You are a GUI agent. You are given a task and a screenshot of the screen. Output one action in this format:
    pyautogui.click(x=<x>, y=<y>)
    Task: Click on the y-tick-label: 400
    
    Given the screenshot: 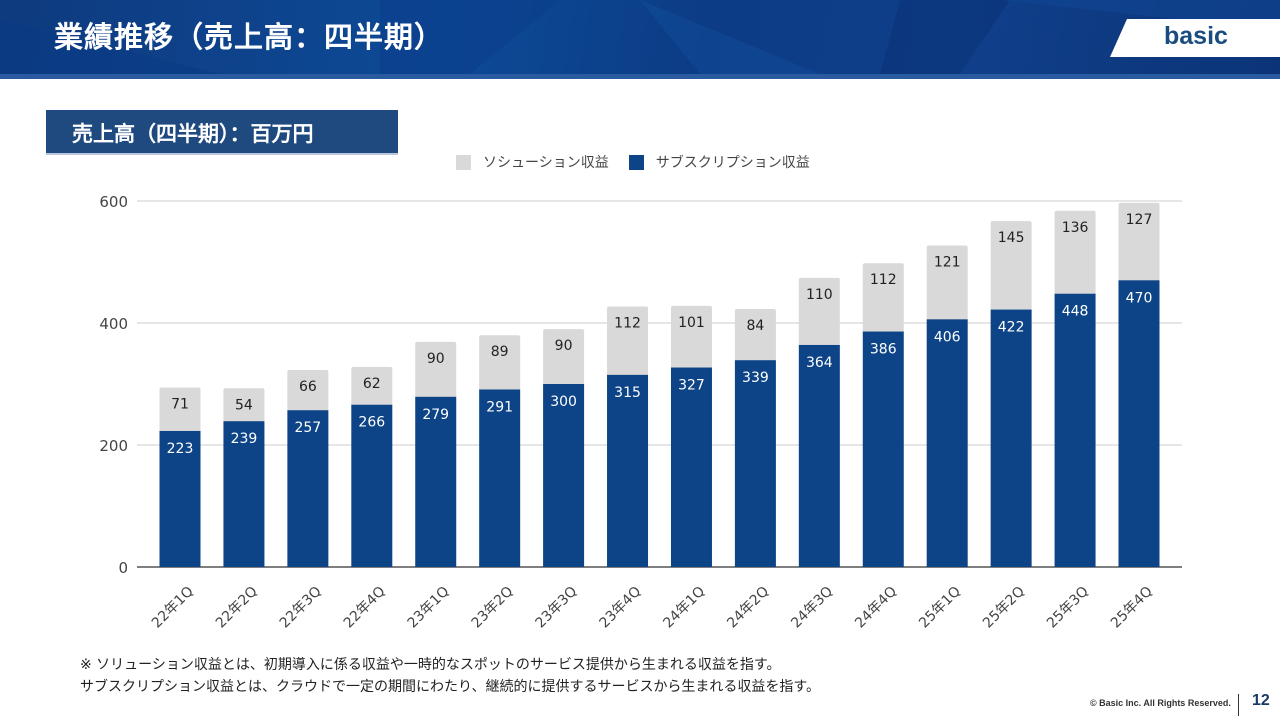 What is the action you would take?
    pyautogui.click(x=113, y=324)
    